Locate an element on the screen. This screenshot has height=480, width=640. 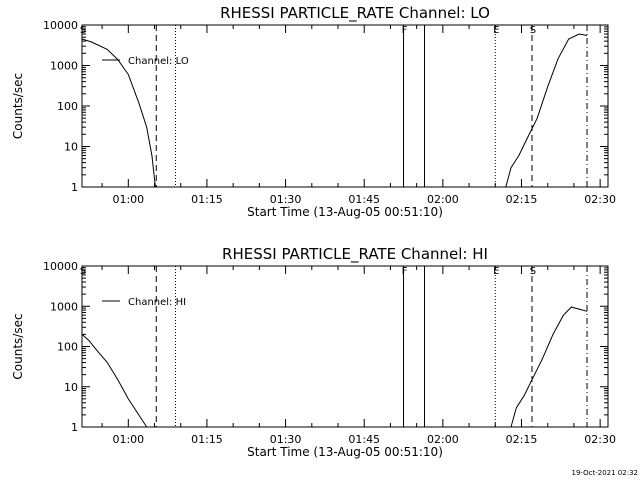
chart-title: RHESSI PARTICLE_RATE Channel: HI is located at coordinates (355, 254).